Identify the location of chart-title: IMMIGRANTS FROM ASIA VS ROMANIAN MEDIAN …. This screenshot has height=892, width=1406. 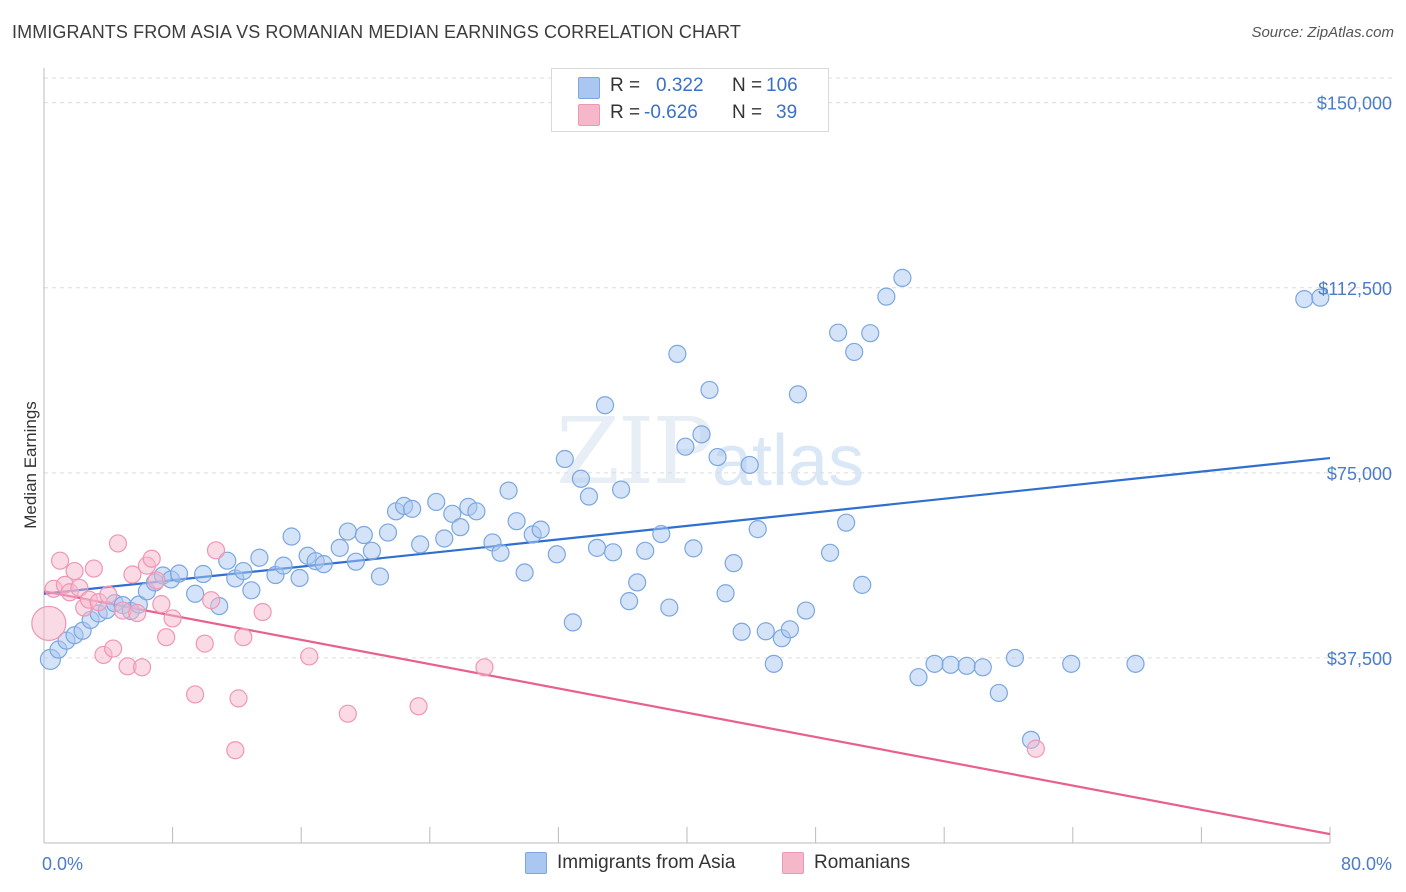
(377, 32).